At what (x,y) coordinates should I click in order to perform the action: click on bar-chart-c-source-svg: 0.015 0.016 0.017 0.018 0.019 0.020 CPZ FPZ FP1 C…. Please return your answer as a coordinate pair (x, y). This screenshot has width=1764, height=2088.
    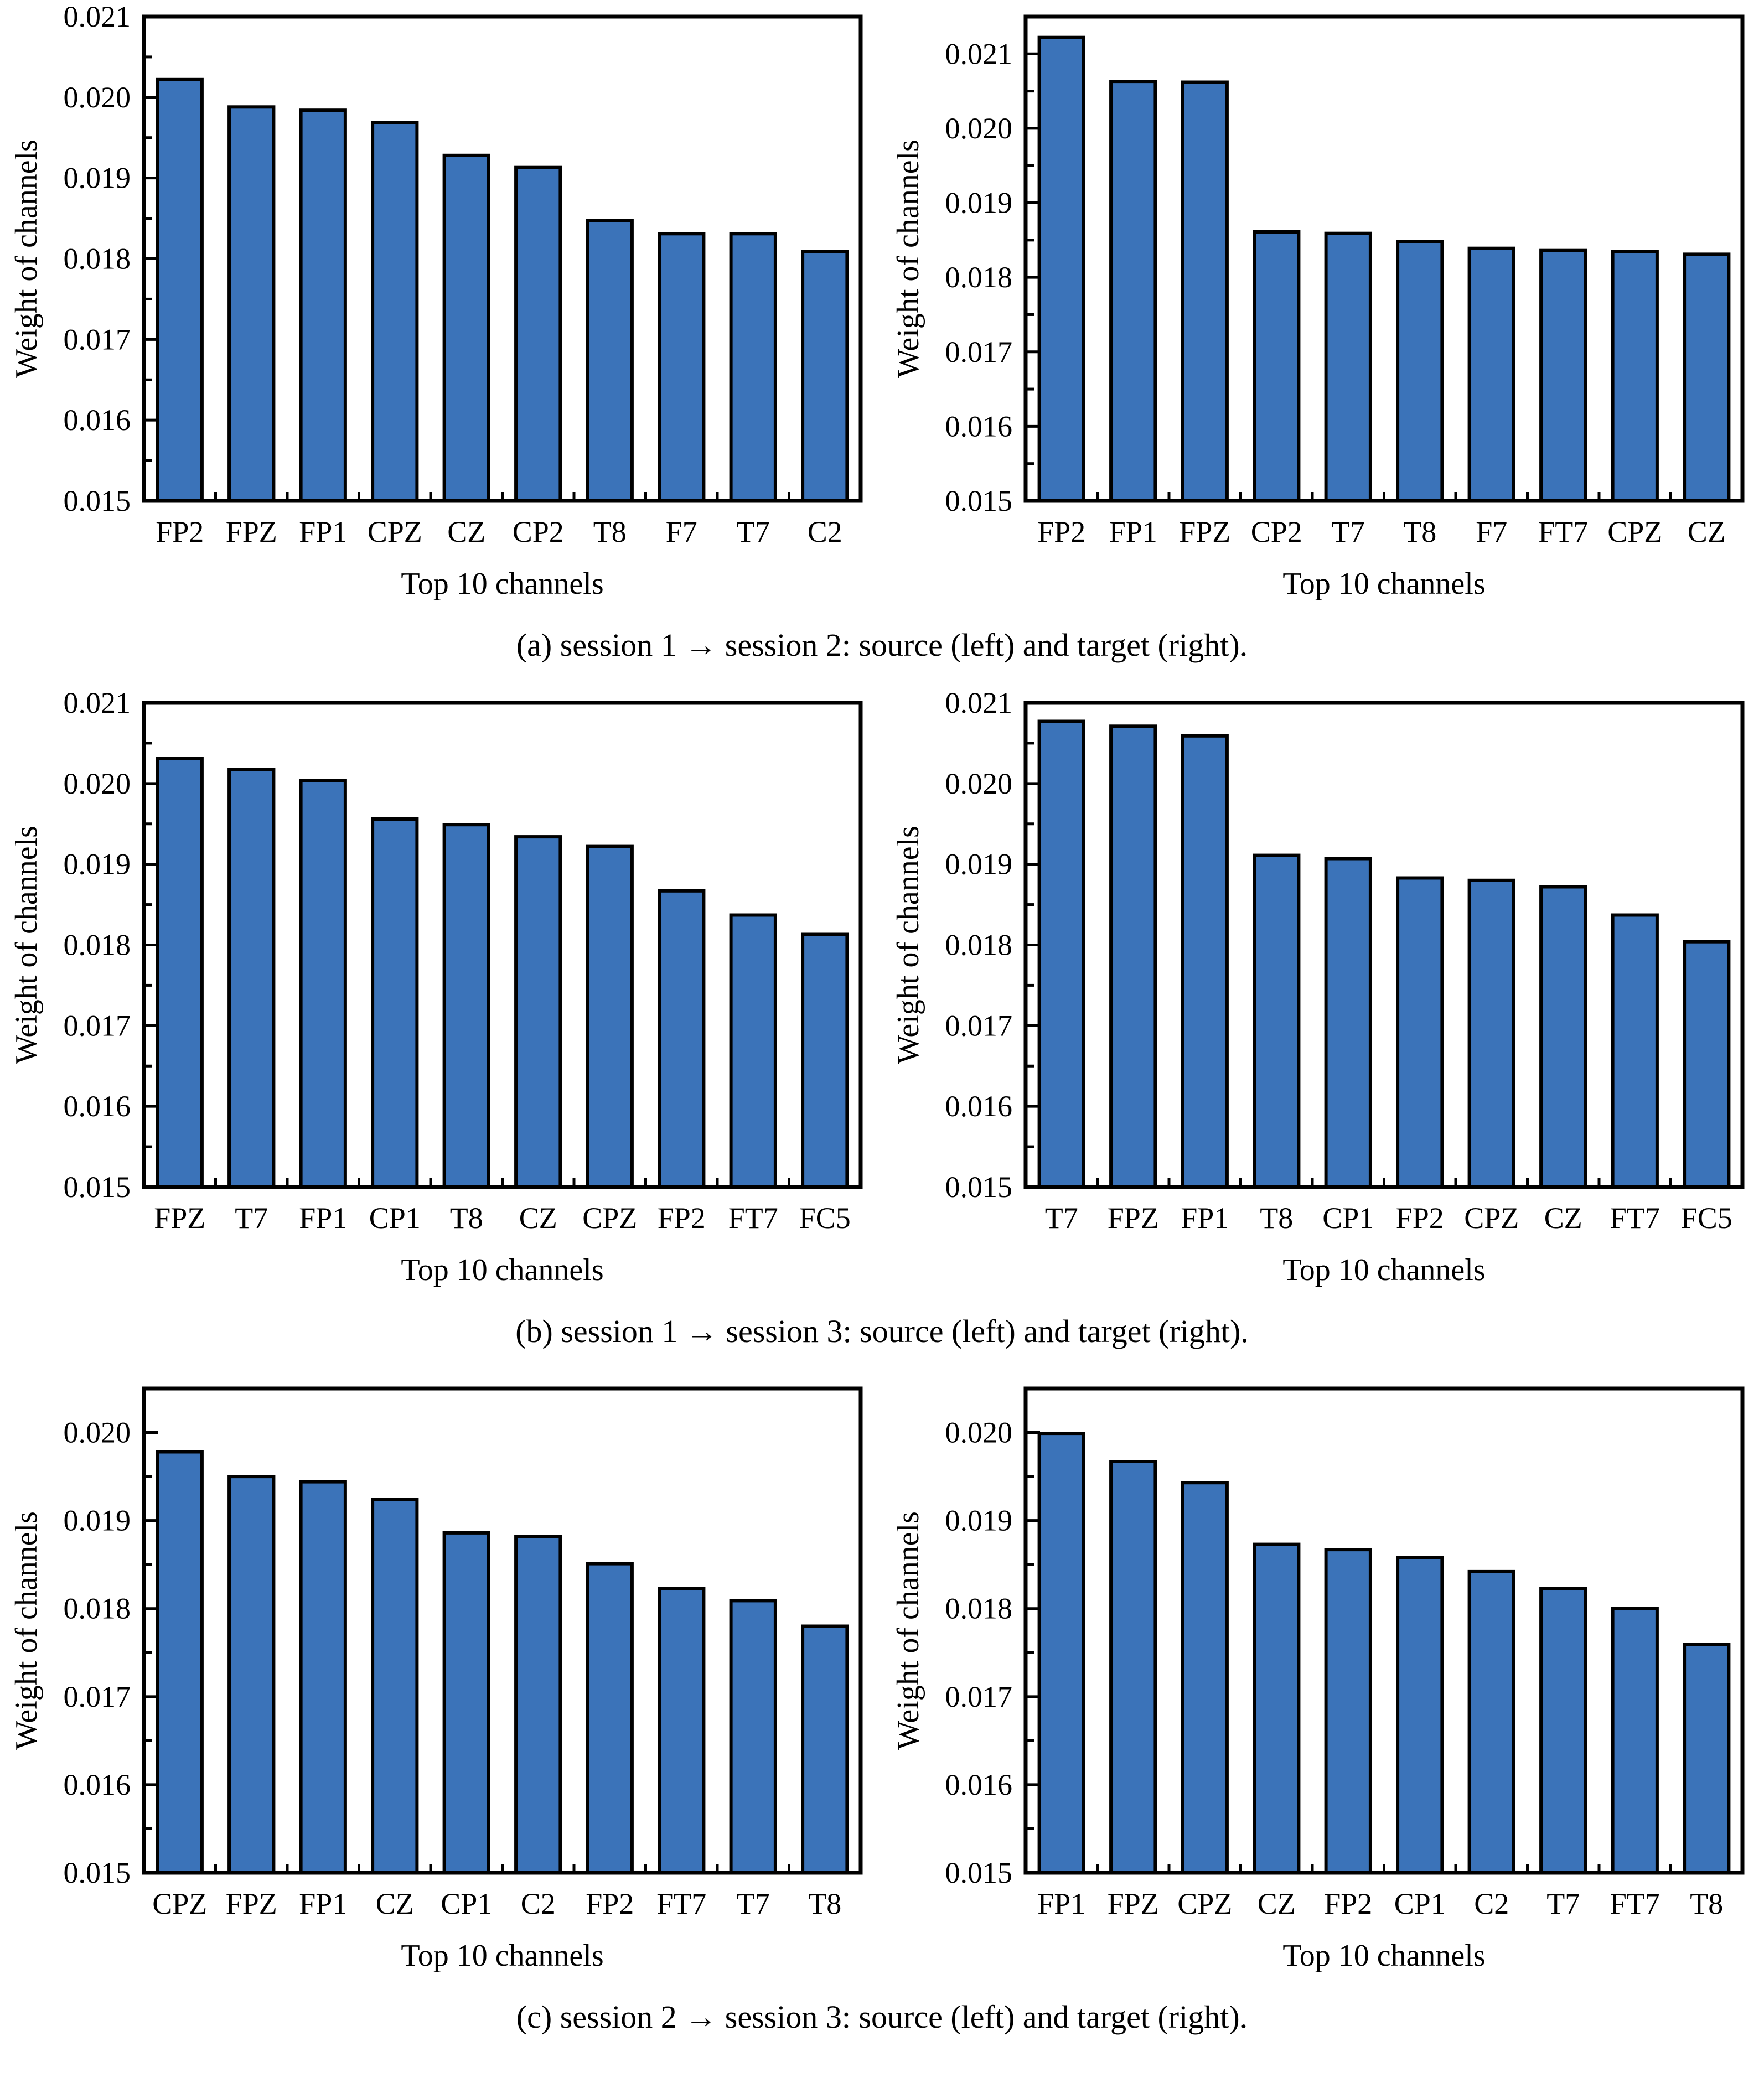
    Looking at the image, I should click on (436, 1679).